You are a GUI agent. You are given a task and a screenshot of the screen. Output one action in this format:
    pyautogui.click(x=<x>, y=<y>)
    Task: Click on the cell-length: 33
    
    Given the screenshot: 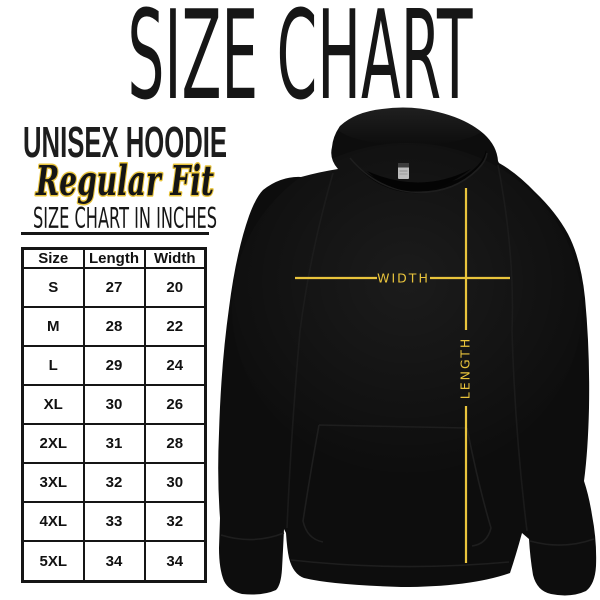 What is the action you would take?
    pyautogui.click(x=114, y=522)
    